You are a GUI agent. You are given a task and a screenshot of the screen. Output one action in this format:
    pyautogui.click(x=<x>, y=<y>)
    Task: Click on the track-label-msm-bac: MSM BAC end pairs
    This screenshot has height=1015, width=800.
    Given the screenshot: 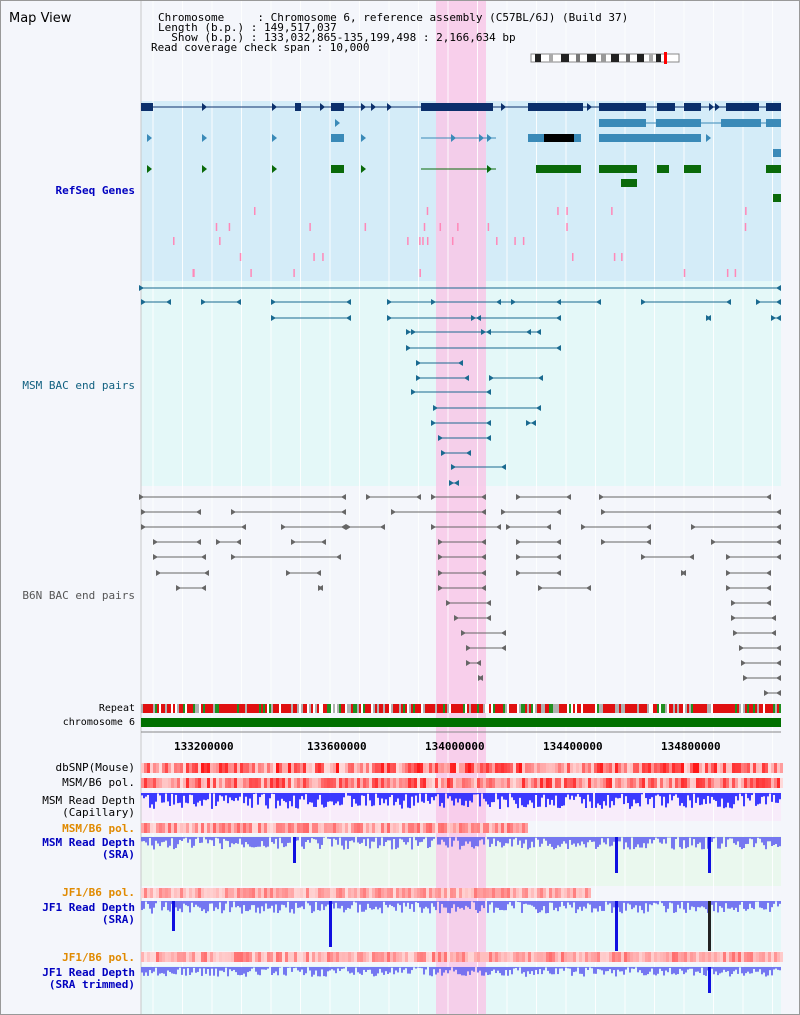 What is the action you would take?
    pyautogui.click(x=78, y=385)
    